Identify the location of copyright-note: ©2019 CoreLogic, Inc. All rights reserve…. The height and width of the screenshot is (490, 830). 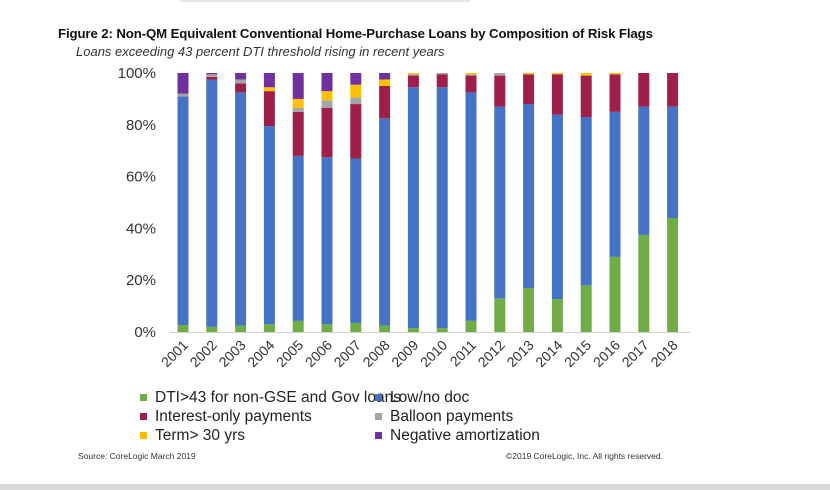
(584, 456).